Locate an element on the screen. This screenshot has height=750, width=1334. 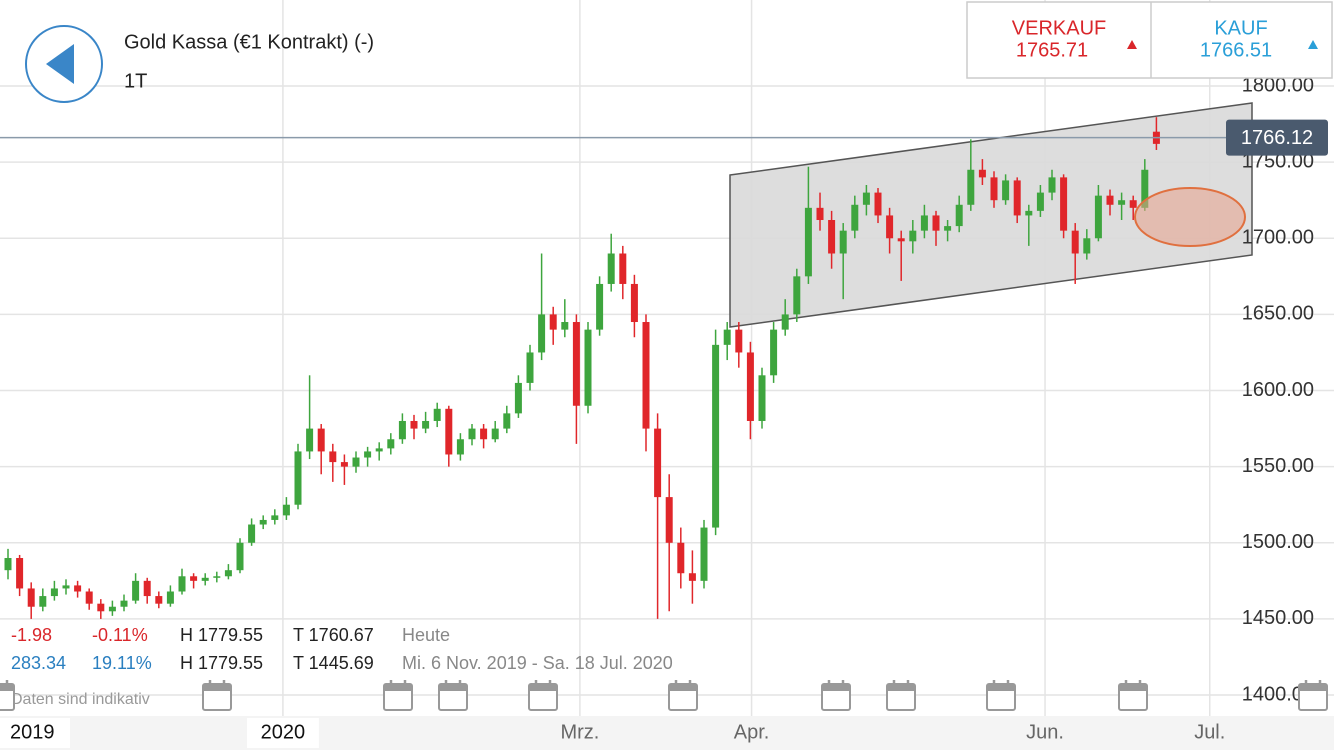
x-tick-label: 2020 is located at coordinates (283, 732).